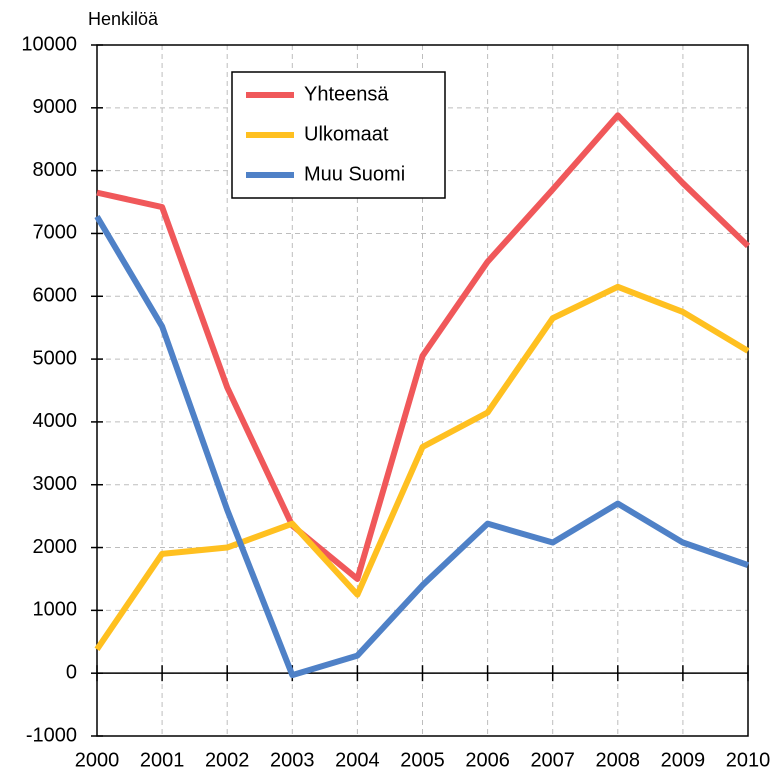 Image resolution: width=778 pixels, height=775 pixels. What do you see at coordinates (55, 358) in the screenshot?
I see `y-tick-label: 5000` at bounding box center [55, 358].